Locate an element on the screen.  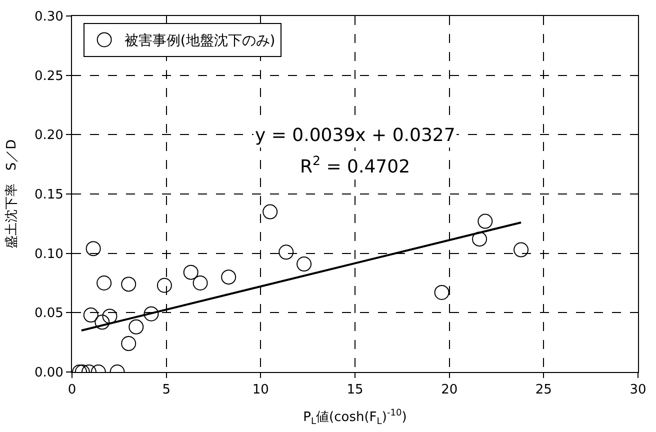
x-tick-label: 30 is located at coordinates (638, 390).